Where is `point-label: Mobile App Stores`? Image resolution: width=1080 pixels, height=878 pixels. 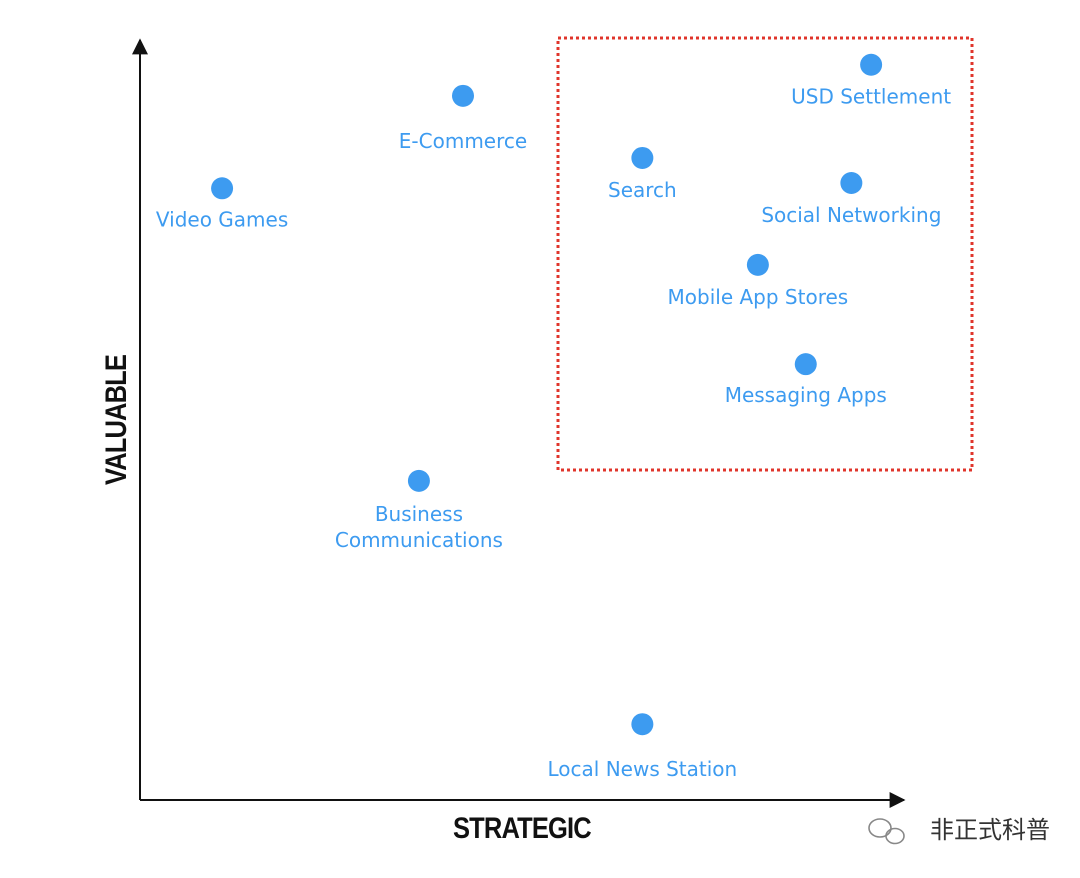 point-label: Mobile App Stores is located at coordinates (758, 297).